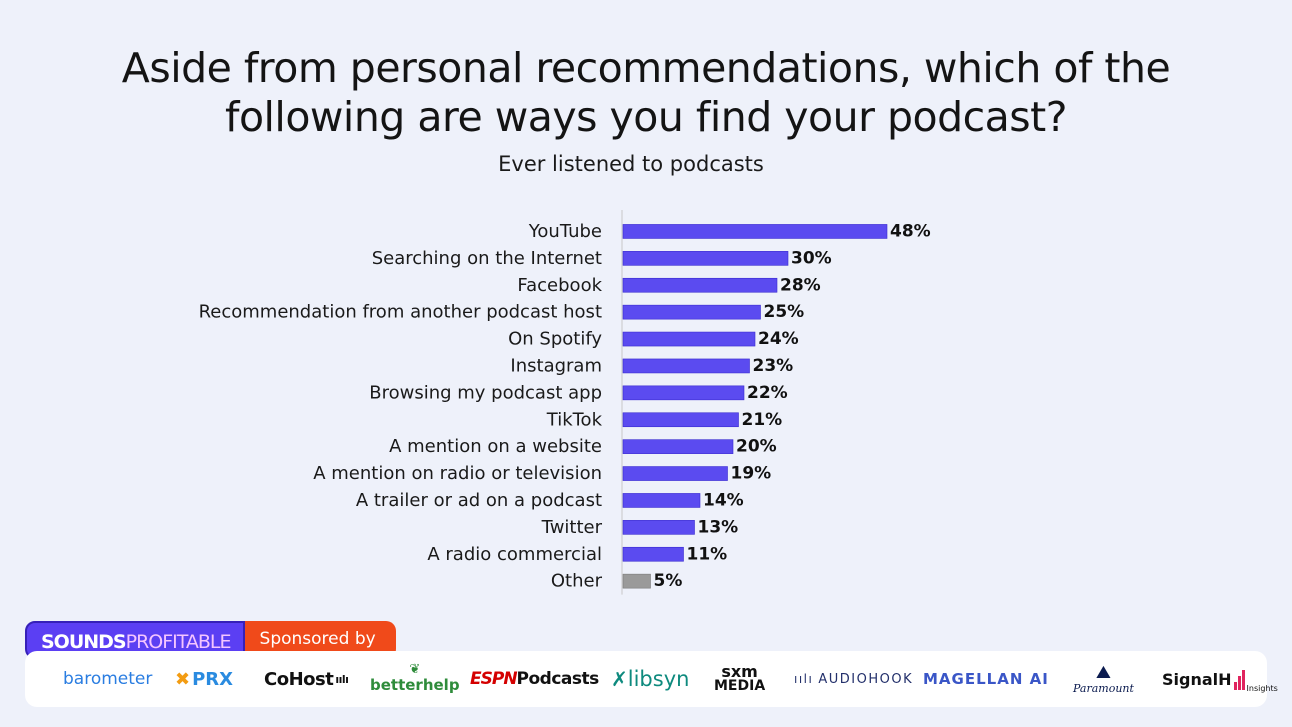 Image resolution: width=1292 pixels, height=727 pixels. I want to click on paramount-text: Paramount, so click(1103, 688).